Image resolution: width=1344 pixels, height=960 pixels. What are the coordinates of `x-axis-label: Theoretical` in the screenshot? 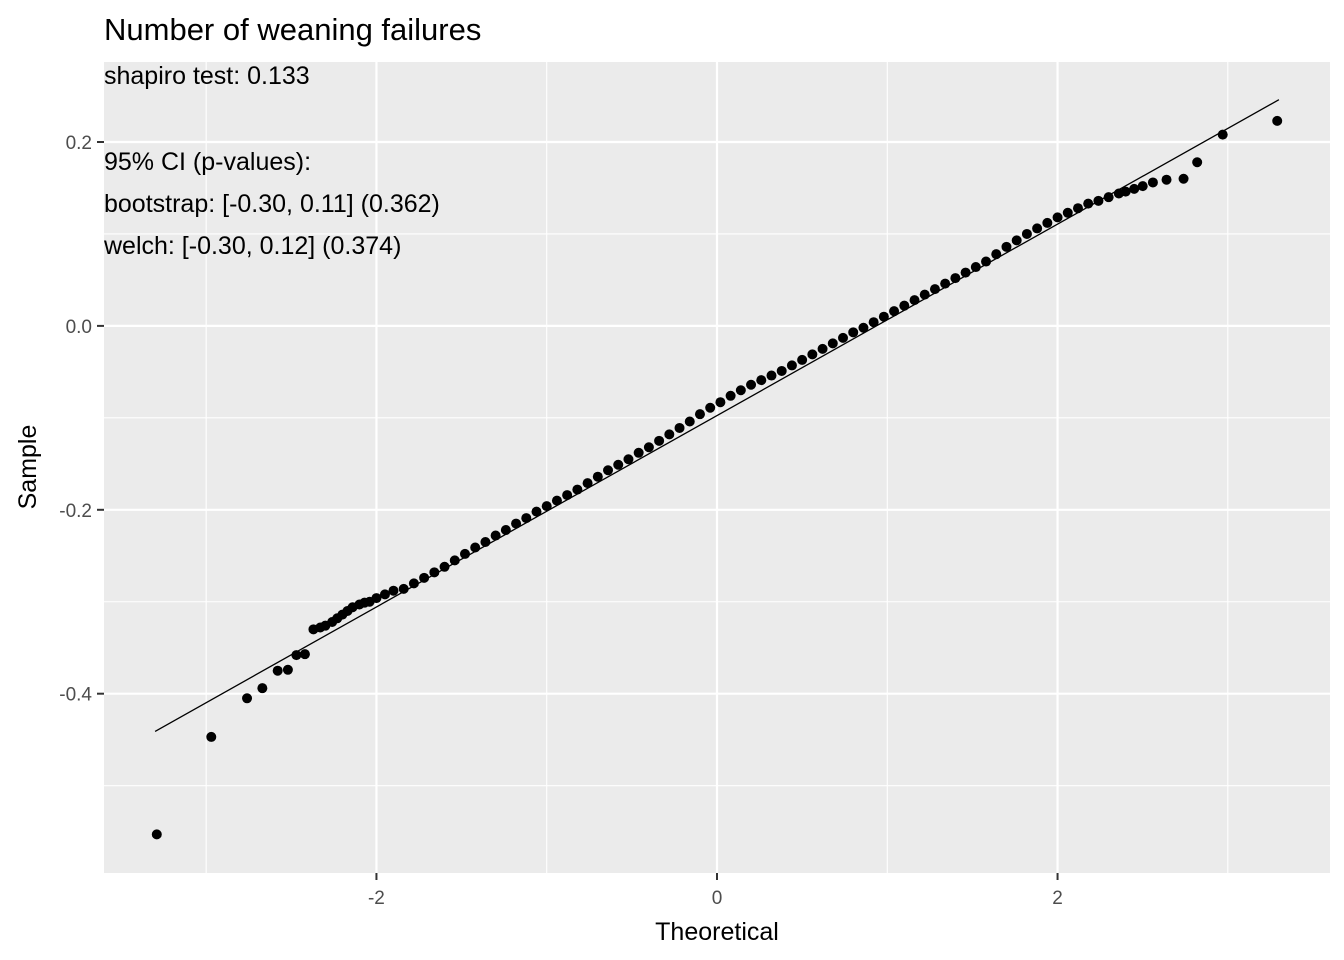 It's located at (717, 932).